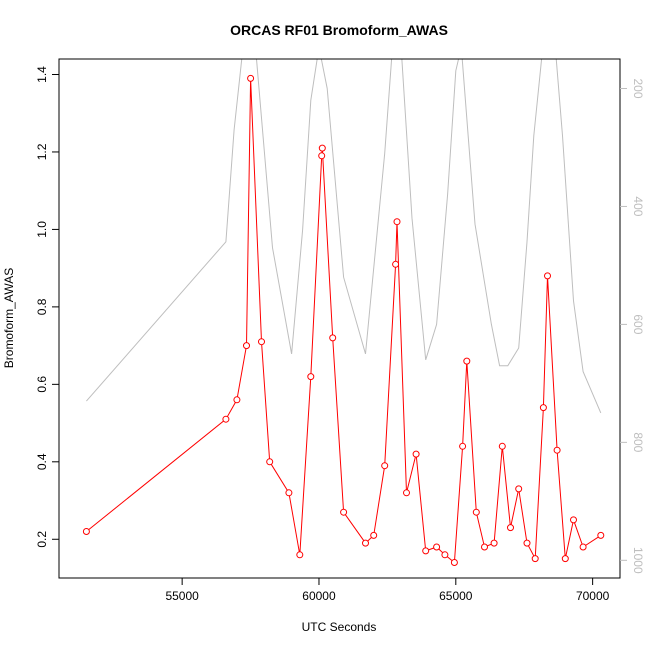  Describe the element at coordinates (339, 627) in the screenshot. I see `x-axis-label: UTC Seconds` at that location.